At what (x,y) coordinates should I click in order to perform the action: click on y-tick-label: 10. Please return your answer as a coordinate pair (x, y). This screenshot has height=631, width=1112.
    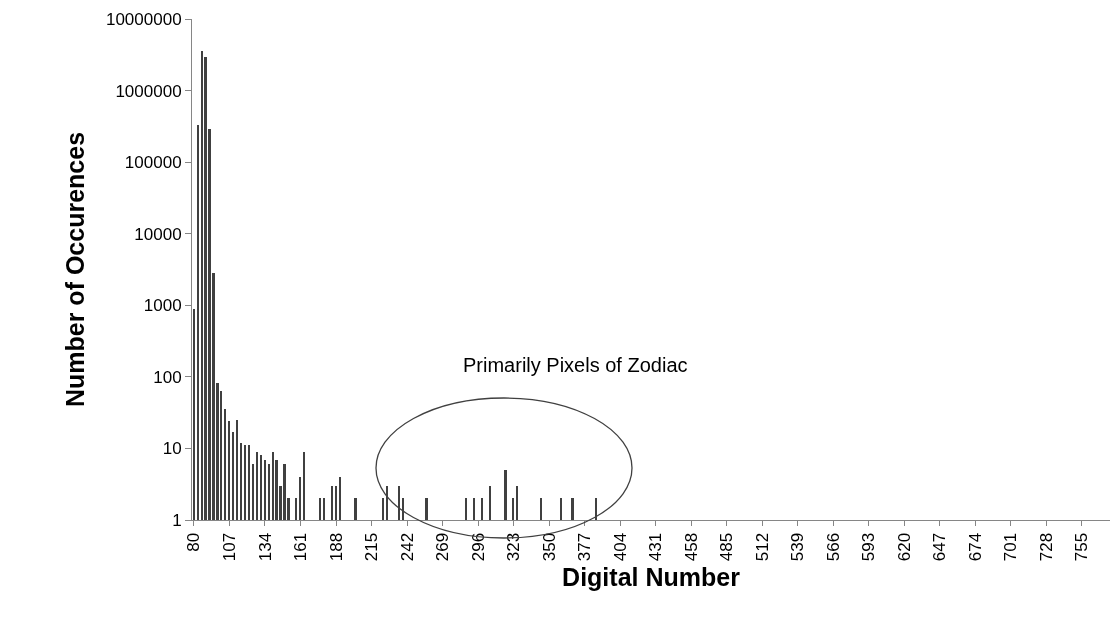
    Looking at the image, I should click on (172, 449).